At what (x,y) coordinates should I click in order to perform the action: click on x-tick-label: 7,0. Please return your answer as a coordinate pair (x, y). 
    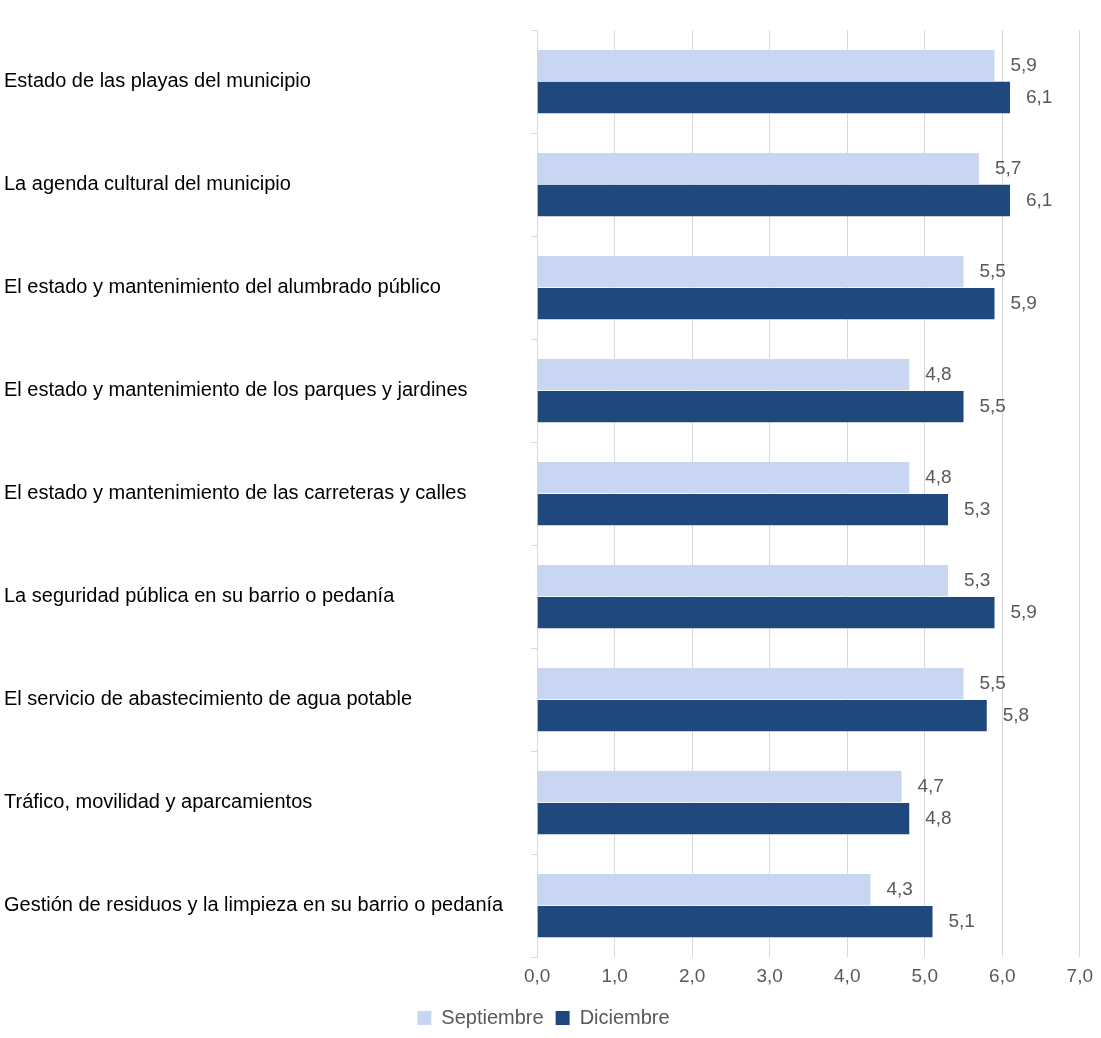
    Looking at the image, I should click on (1079, 975).